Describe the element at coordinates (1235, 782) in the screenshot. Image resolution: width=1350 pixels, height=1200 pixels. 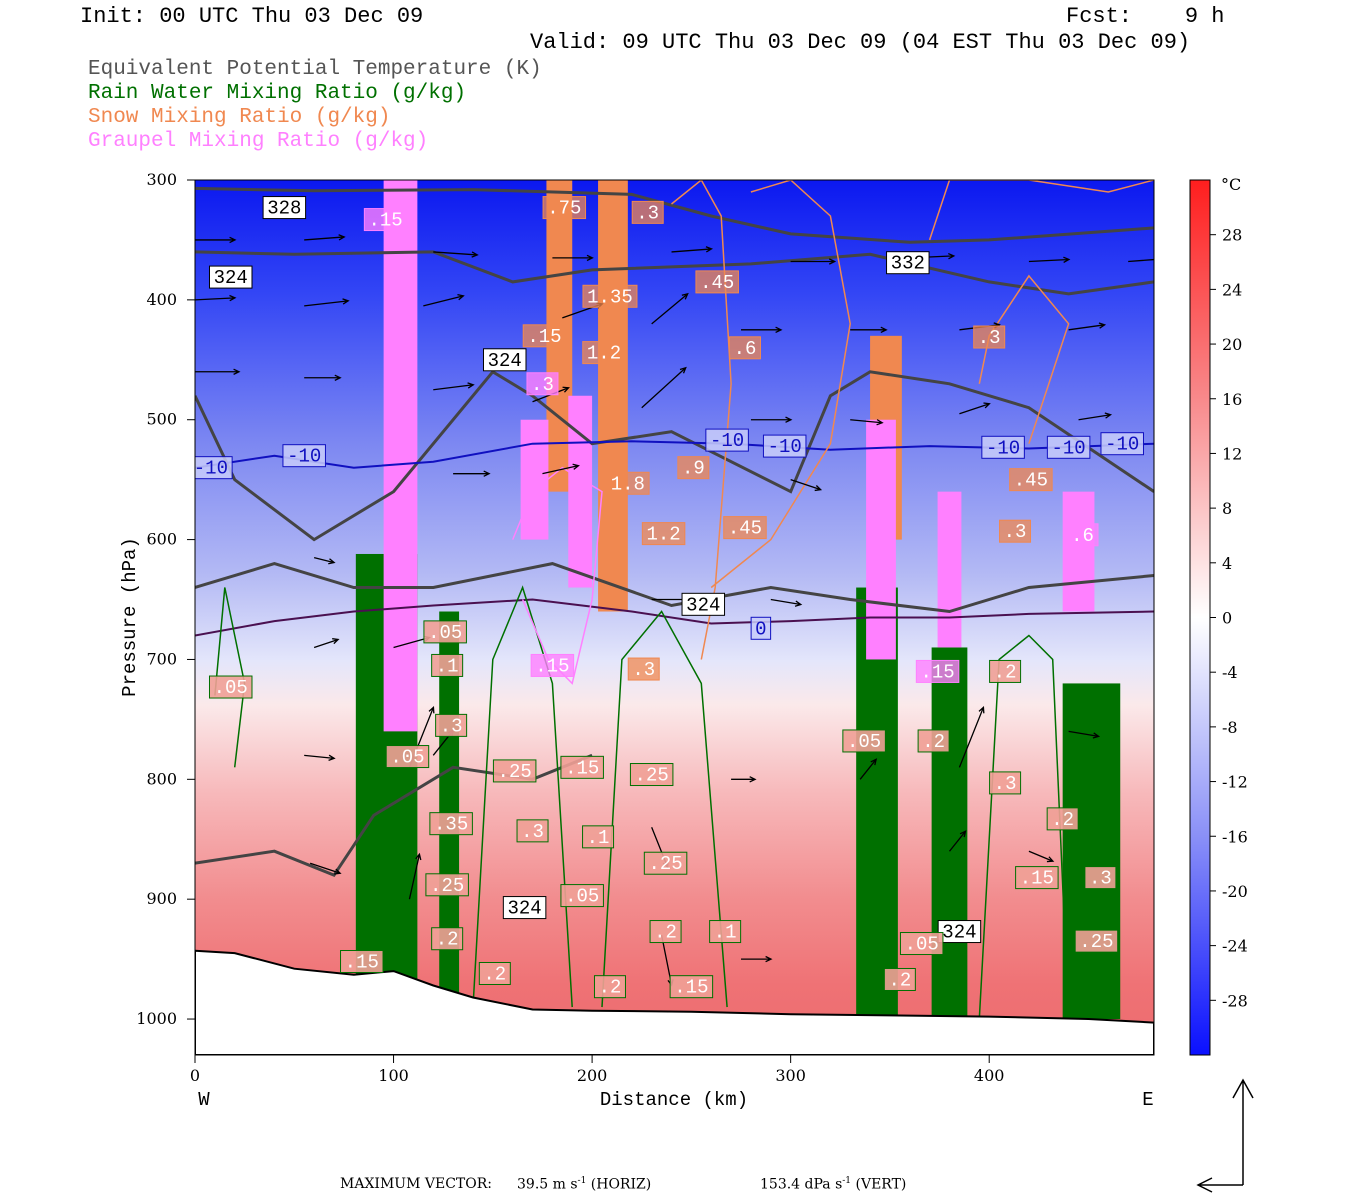
I see `colorbar-tick-label: -12` at that location.